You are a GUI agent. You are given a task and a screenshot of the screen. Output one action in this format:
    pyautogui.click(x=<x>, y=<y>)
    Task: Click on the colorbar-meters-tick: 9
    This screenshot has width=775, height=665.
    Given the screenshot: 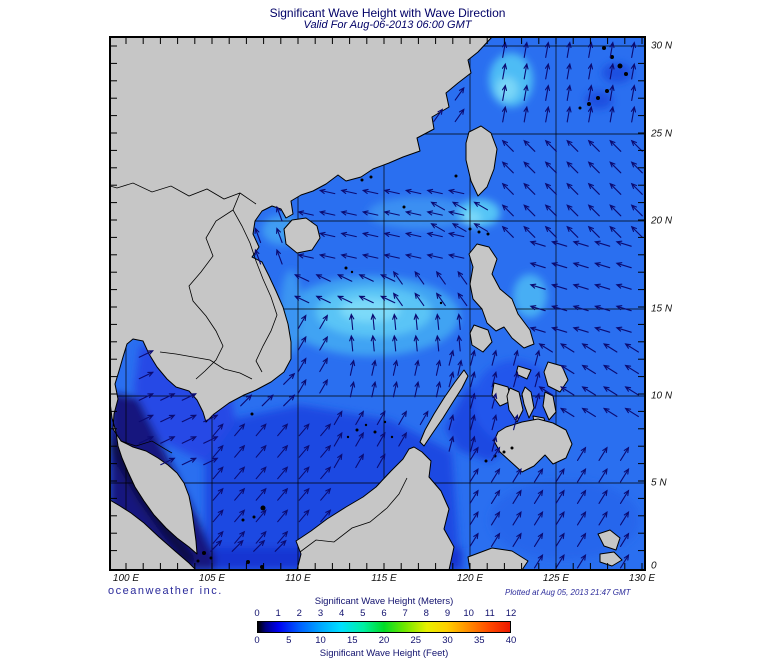 What is the action you would take?
    pyautogui.click(x=447, y=613)
    